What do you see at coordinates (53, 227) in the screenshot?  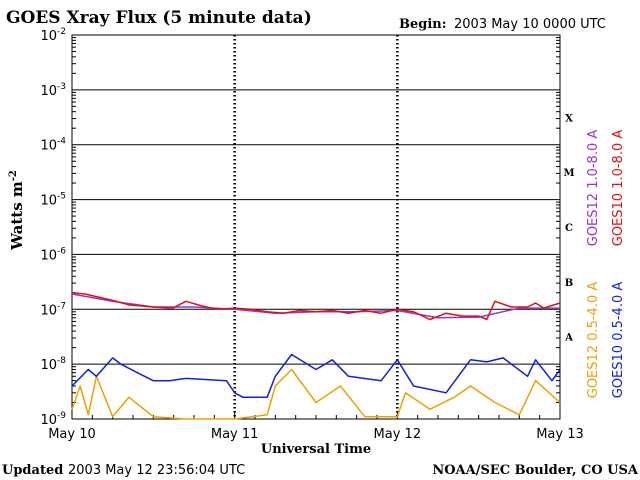 I see `y-axis-ticks: 10-210-310-410-510-610-710-810-9` at bounding box center [53, 227].